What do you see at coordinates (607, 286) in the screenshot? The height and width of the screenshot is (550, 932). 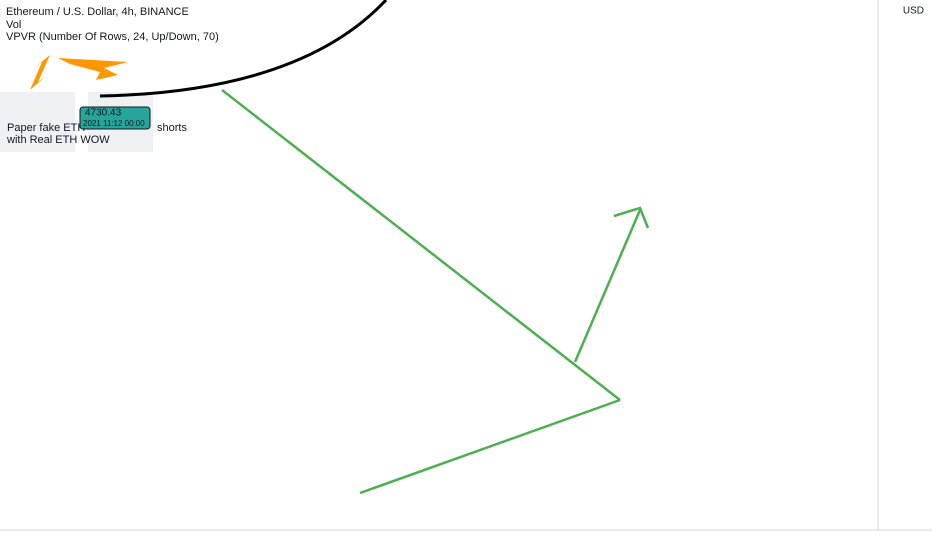 I see `arrow` at bounding box center [607, 286].